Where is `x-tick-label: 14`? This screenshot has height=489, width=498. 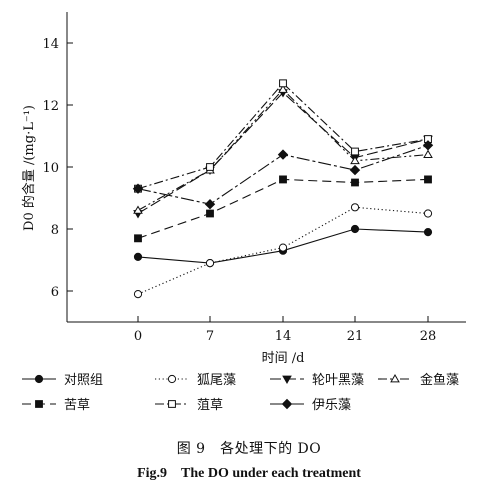 x-tick-label: 14 is located at coordinates (283, 336).